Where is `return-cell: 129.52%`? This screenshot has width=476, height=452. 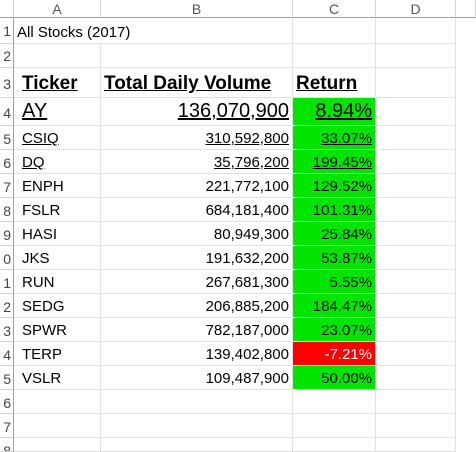 return-cell: 129.52% is located at coordinates (334, 186).